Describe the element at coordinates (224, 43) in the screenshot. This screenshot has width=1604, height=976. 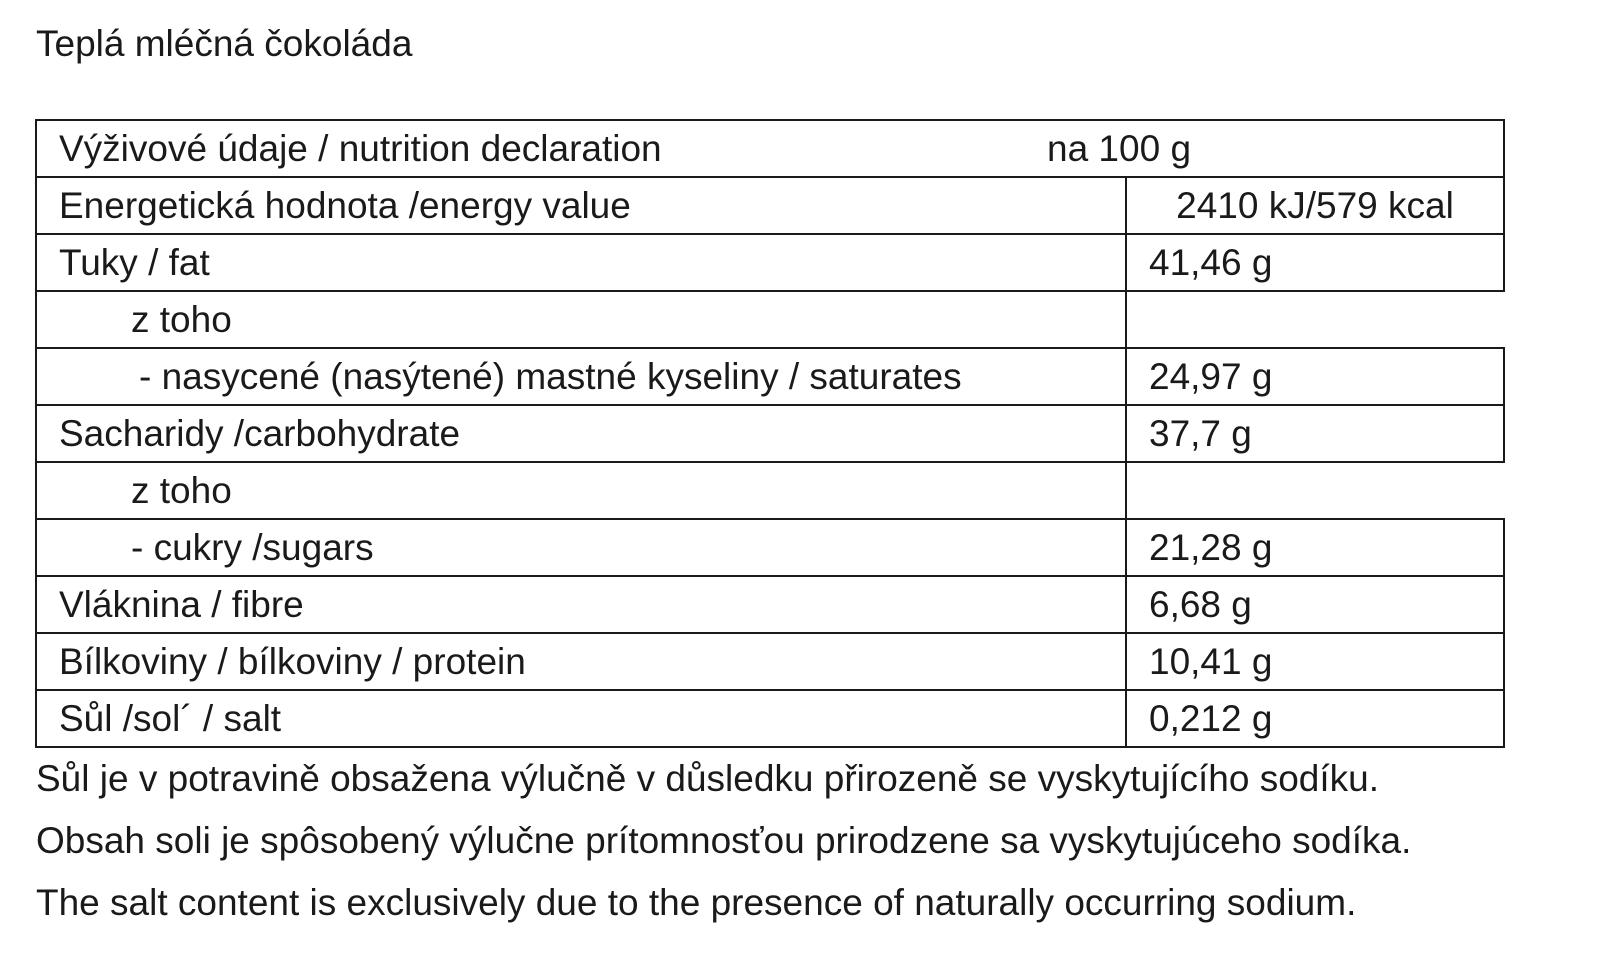
I see `document-title: Teplá mléčná čokoláda` at that location.